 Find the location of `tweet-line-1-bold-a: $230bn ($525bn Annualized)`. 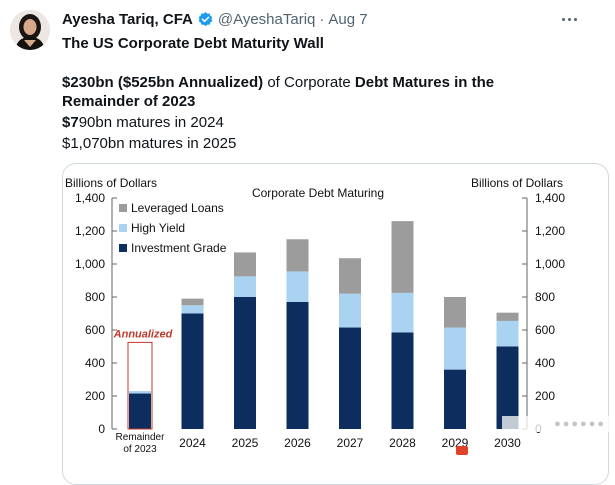

tweet-line-1-bold-a: $230bn ($525bn Annualized) is located at coordinates (163, 82).